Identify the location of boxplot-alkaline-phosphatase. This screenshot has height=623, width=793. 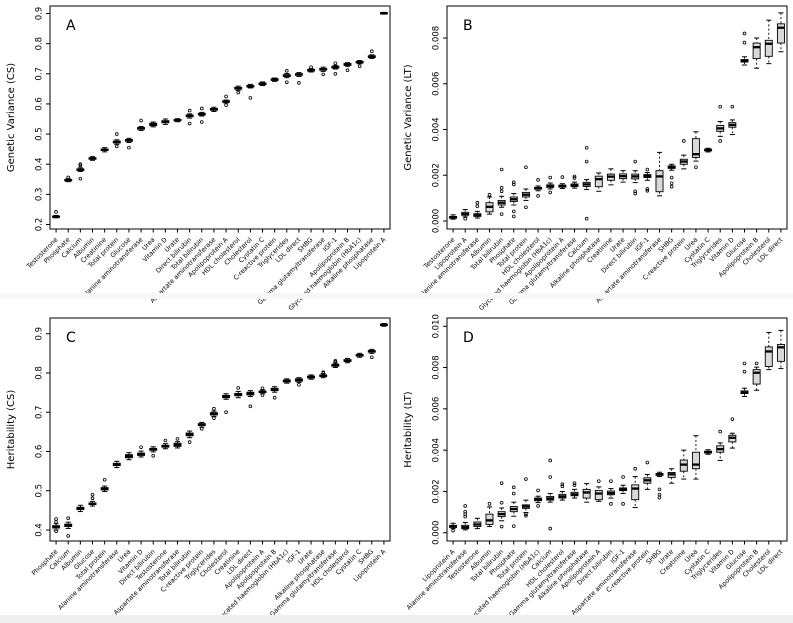
(586, 493).